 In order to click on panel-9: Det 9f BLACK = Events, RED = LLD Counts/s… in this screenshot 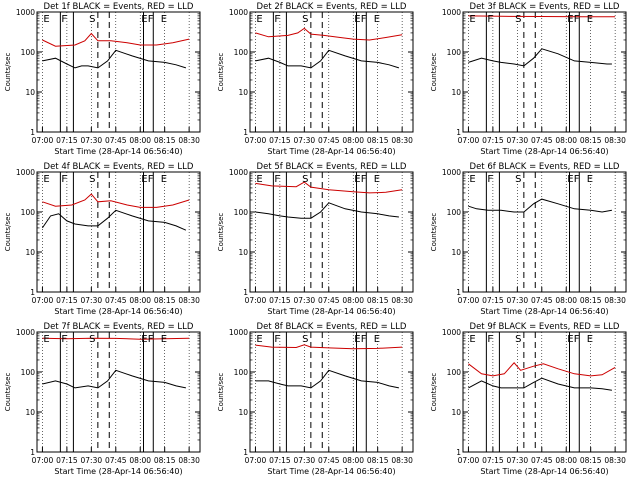, I will do `click(528, 399)`.